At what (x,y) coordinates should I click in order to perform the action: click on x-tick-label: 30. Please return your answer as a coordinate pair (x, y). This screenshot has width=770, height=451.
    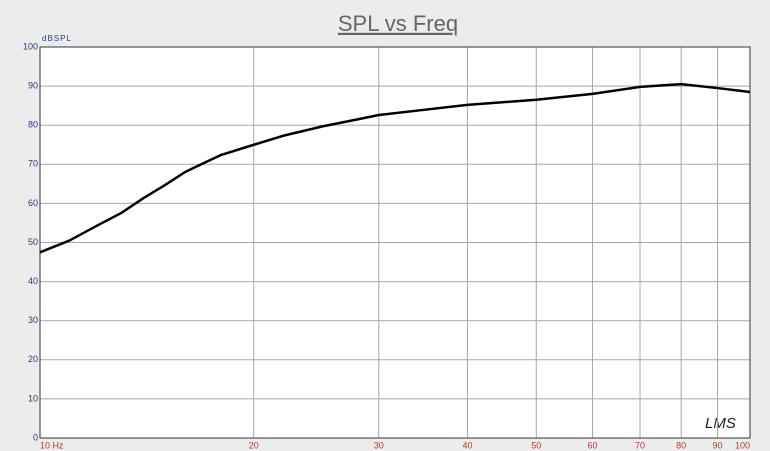
    Looking at the image, I should click on (379, 445).